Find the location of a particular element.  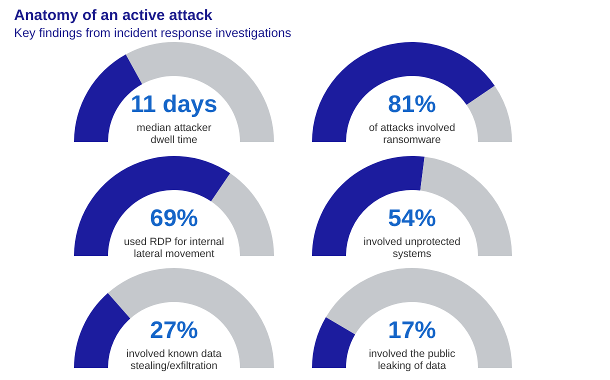

text: 69% is located at coordinates (174, 218).